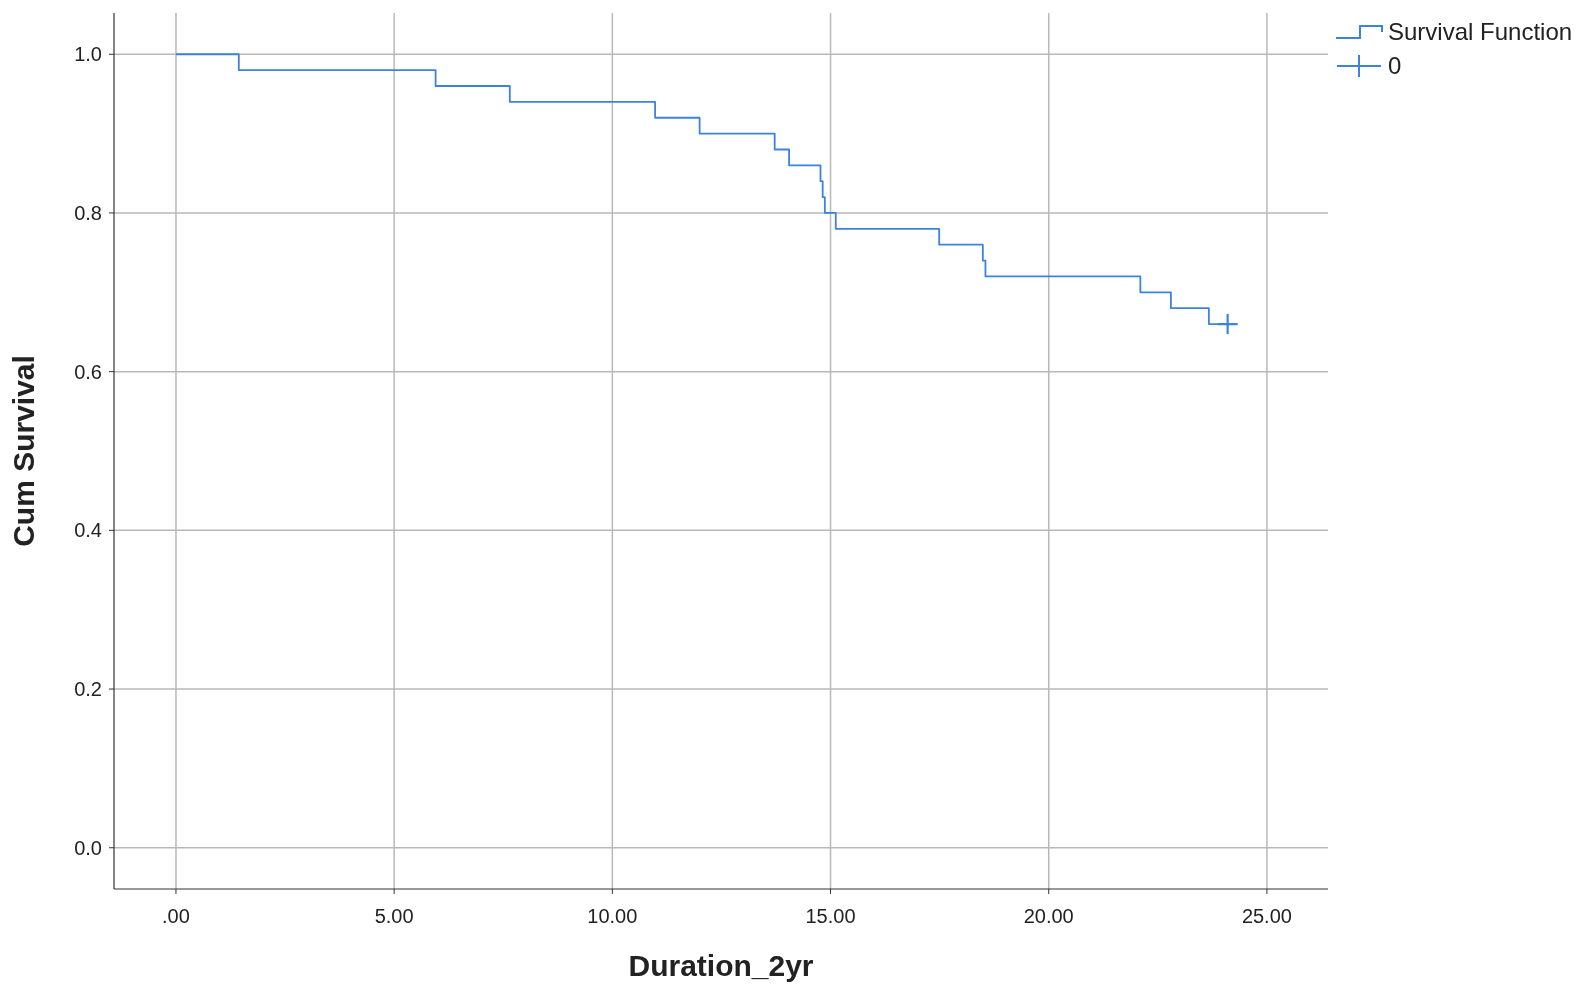  Describe the element at coordinates (1480, 32) in the screenshot. I see `legend-label: Survival Function` at that location.